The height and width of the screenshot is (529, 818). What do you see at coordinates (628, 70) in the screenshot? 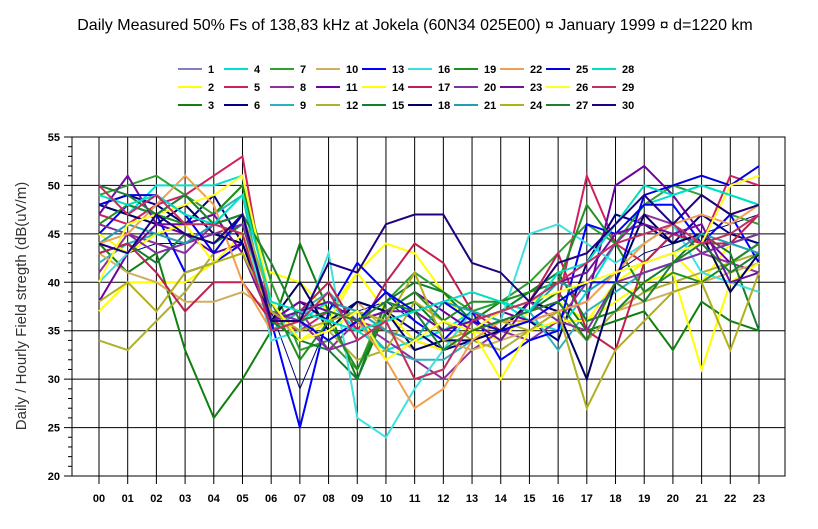
I see `legend-label: 28` at bounding box center [628, 70].